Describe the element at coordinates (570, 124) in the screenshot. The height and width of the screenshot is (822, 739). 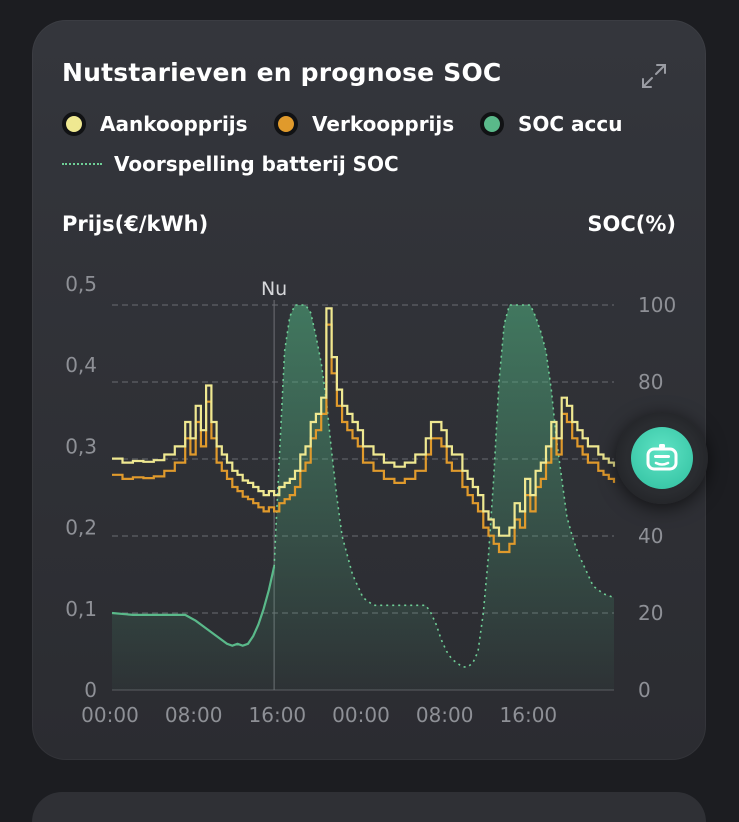
I see `legend-label: SOC accu` at that location.